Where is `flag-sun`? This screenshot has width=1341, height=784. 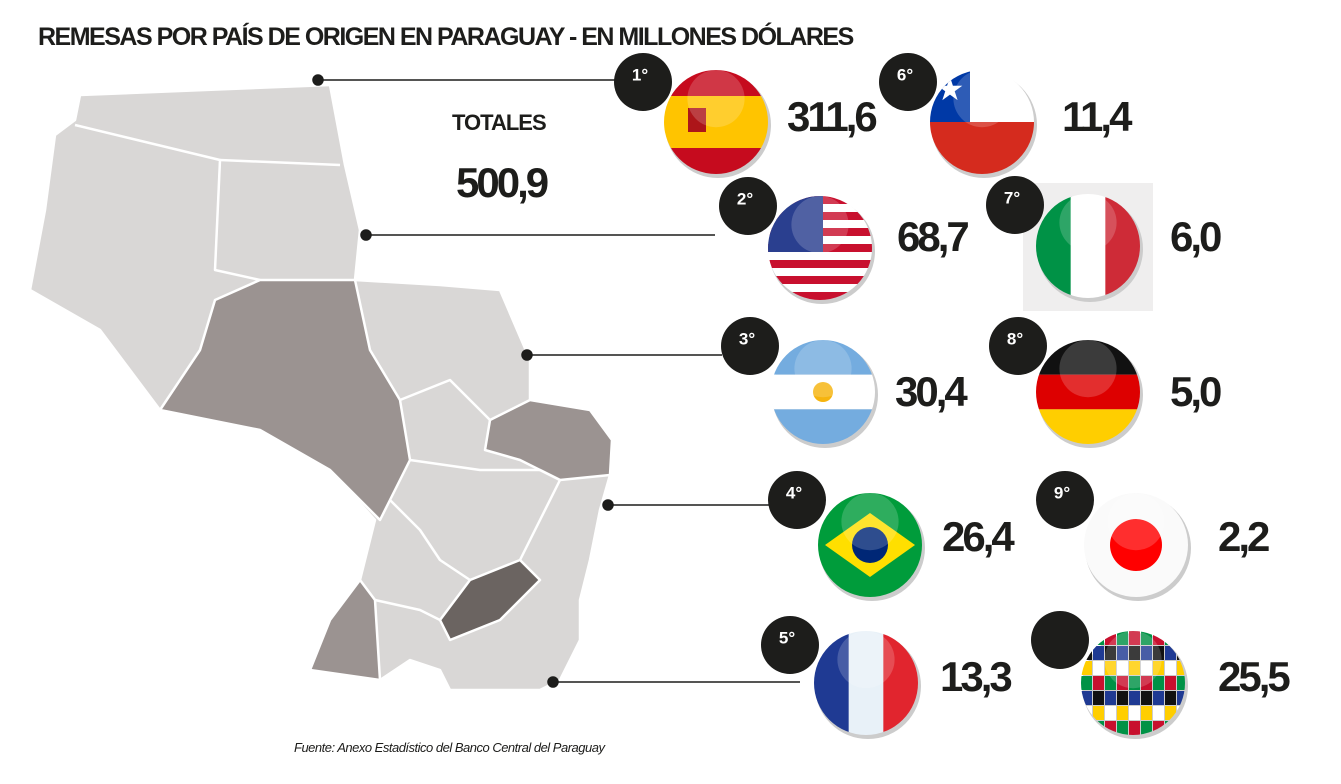
flag-sun is located at coordinates (823, 392).